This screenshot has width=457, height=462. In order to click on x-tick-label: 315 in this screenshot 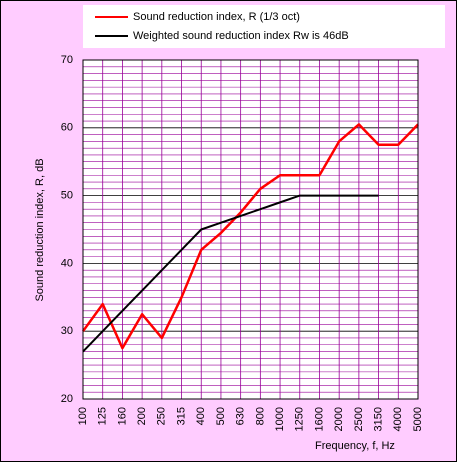, I will do `click(181, 416)`.